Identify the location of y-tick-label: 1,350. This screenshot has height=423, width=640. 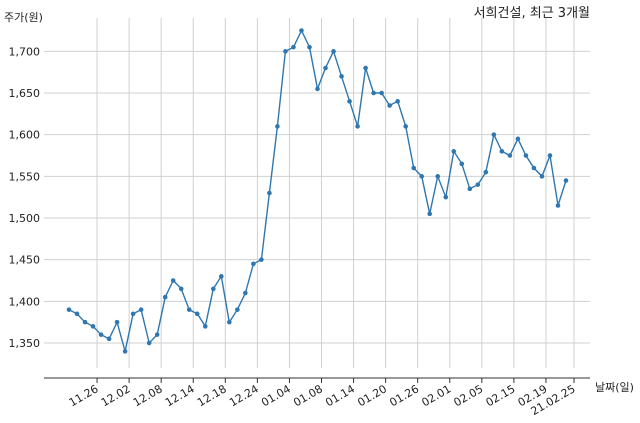
(25, 343).